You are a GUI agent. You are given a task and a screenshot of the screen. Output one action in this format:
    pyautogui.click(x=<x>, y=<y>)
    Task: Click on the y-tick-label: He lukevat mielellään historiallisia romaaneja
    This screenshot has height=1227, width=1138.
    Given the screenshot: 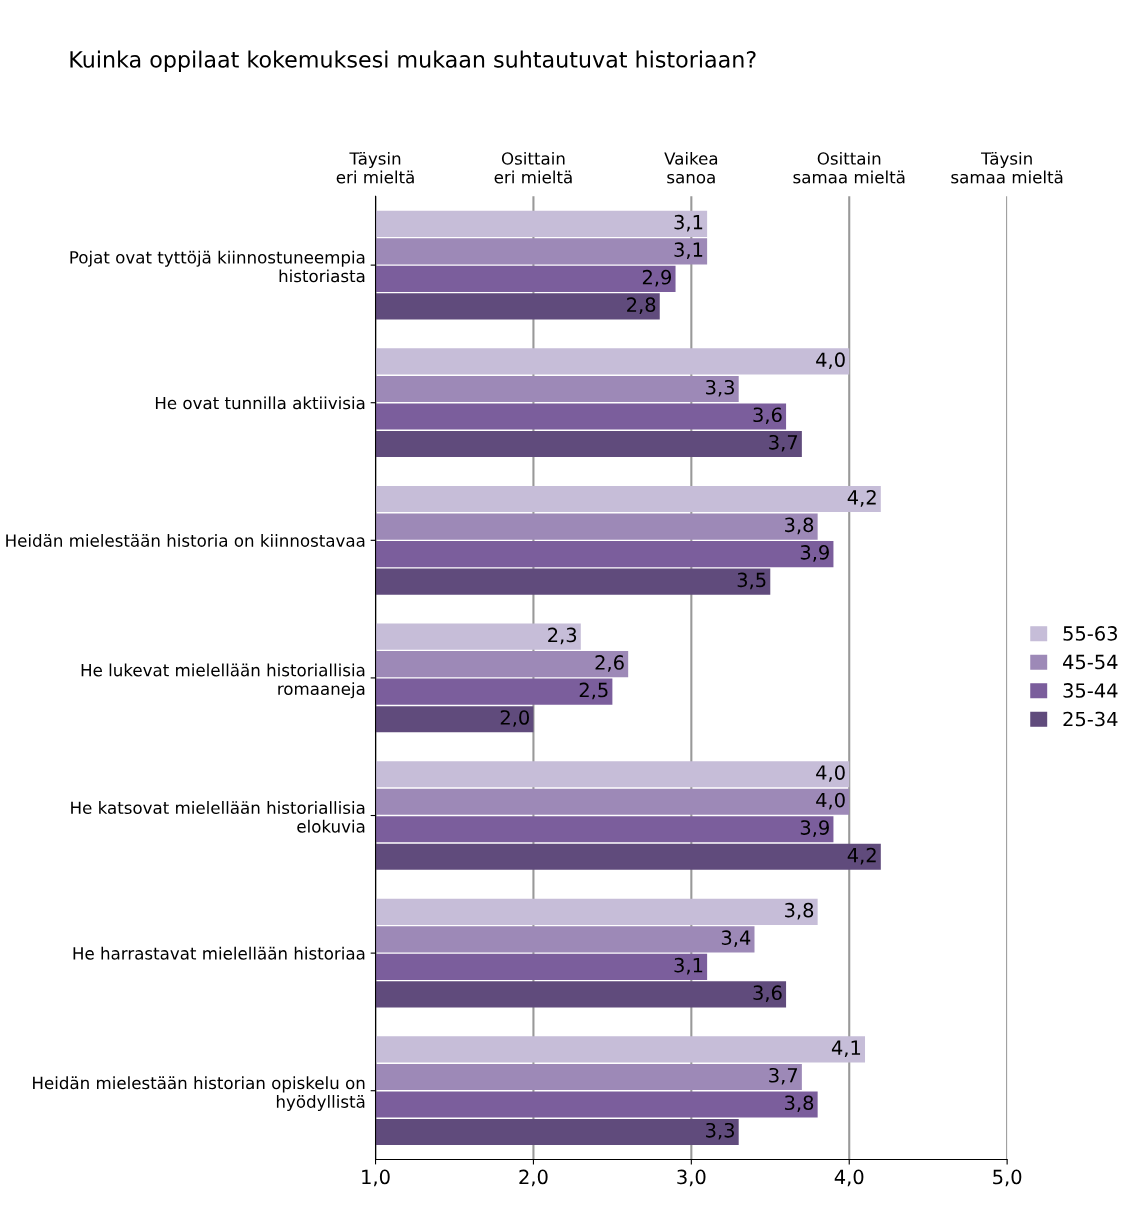 What is the action you would take?
    pyautogui.click(x=223, y=681)
    